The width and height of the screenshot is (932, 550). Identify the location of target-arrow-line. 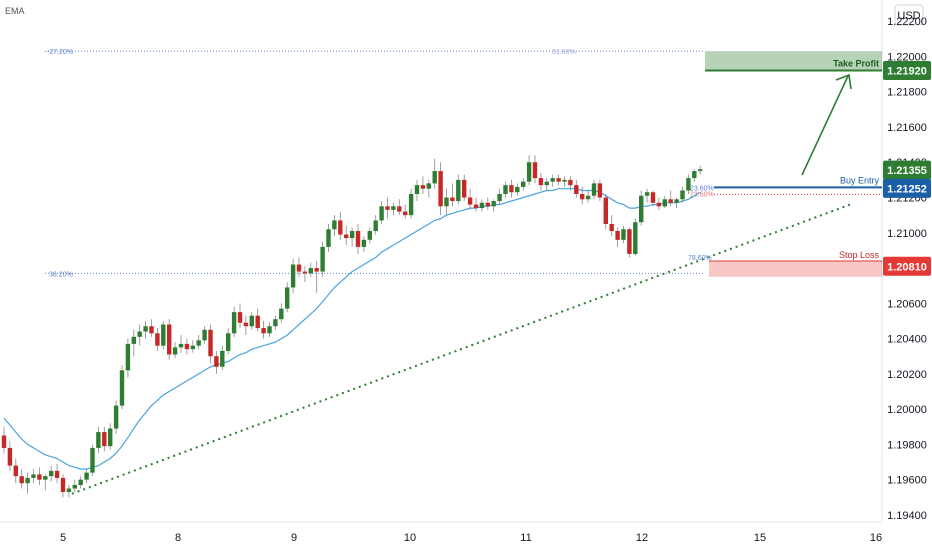
(825, 125).